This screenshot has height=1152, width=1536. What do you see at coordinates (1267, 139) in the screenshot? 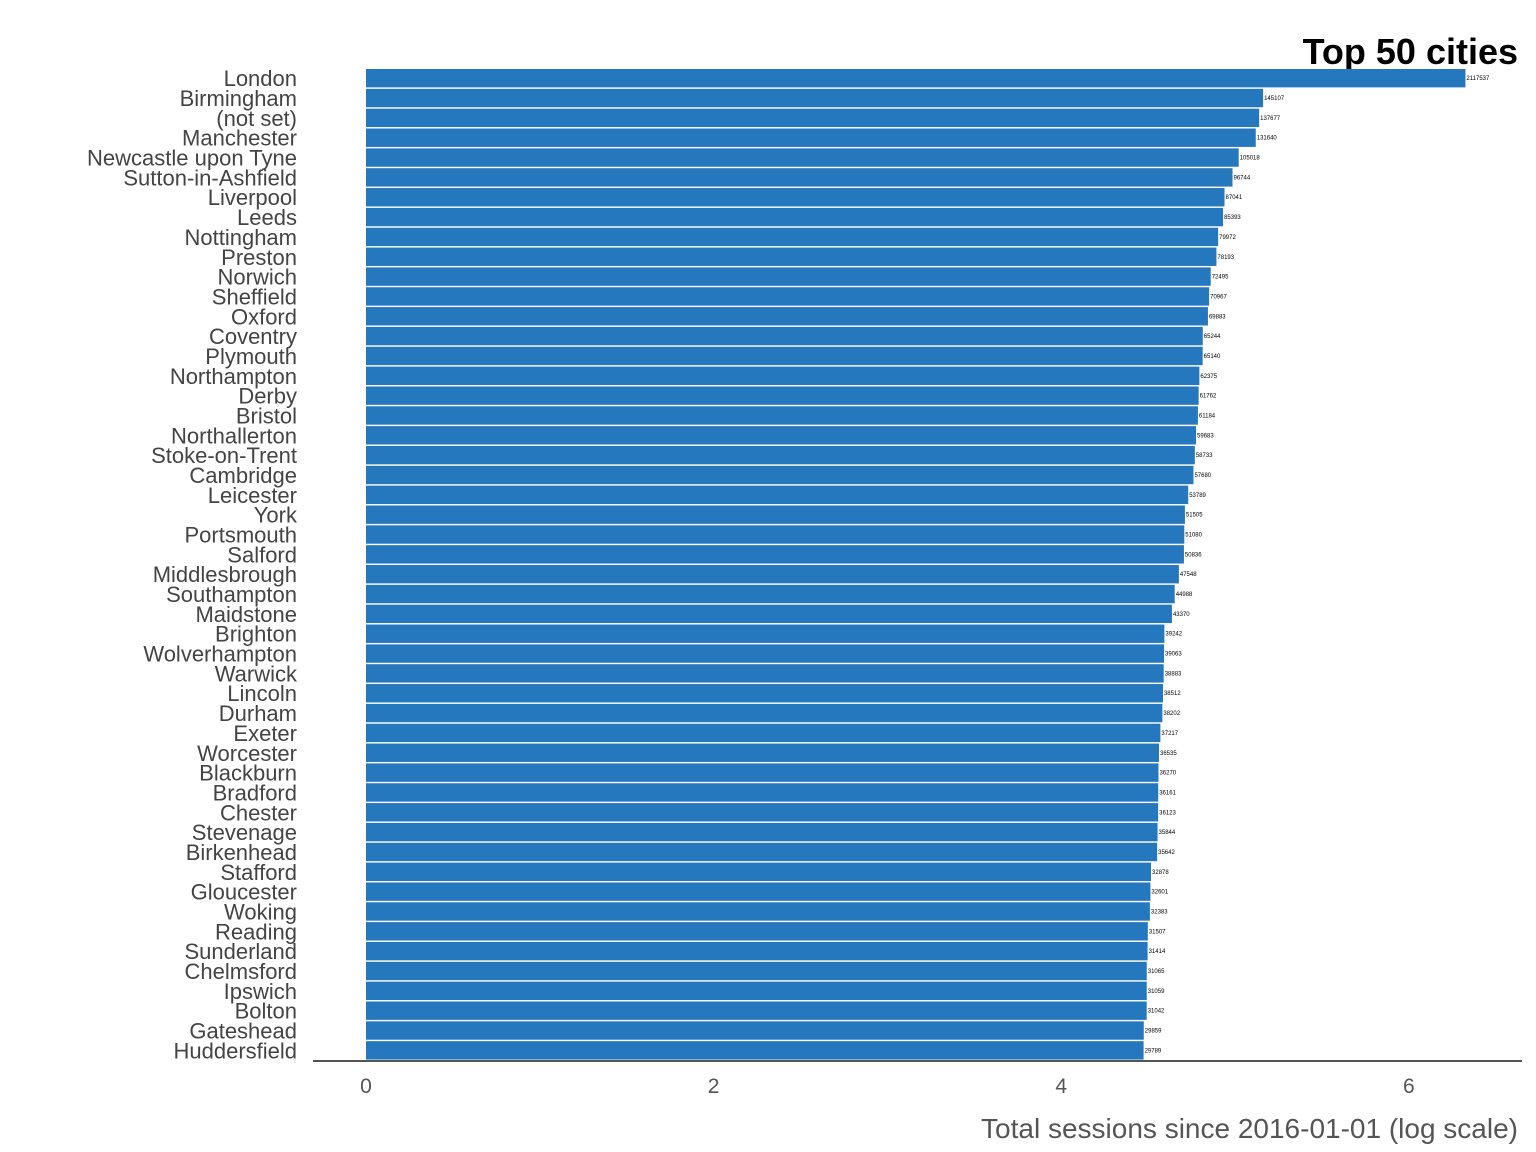
I see `value-label-manchester: 131640` at bounding box center [1267, 139].